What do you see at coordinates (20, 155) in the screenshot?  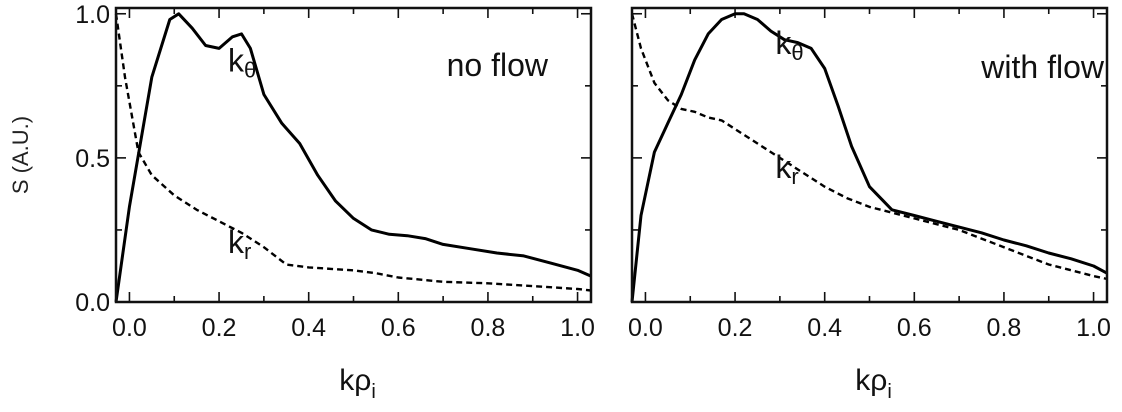 I see `y-axis-label: S (A.U.)` at bounding box center [20, 155].